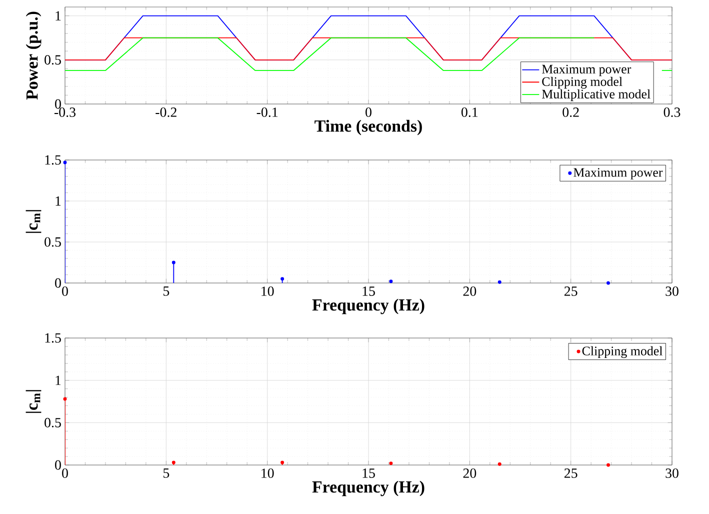 Image resolution: width=709 pixels, height=514 pixels. Describe the element at coordinates (469, 112) in the screenshot. I see `x-tick-label: 0.1` at that location.